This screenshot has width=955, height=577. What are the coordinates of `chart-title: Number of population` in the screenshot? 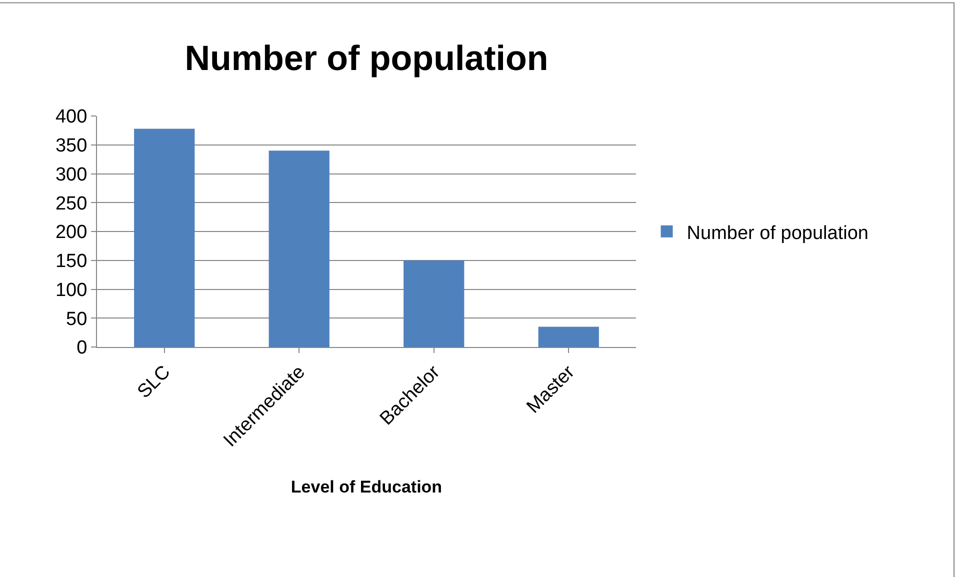 It's located at (366, 58).